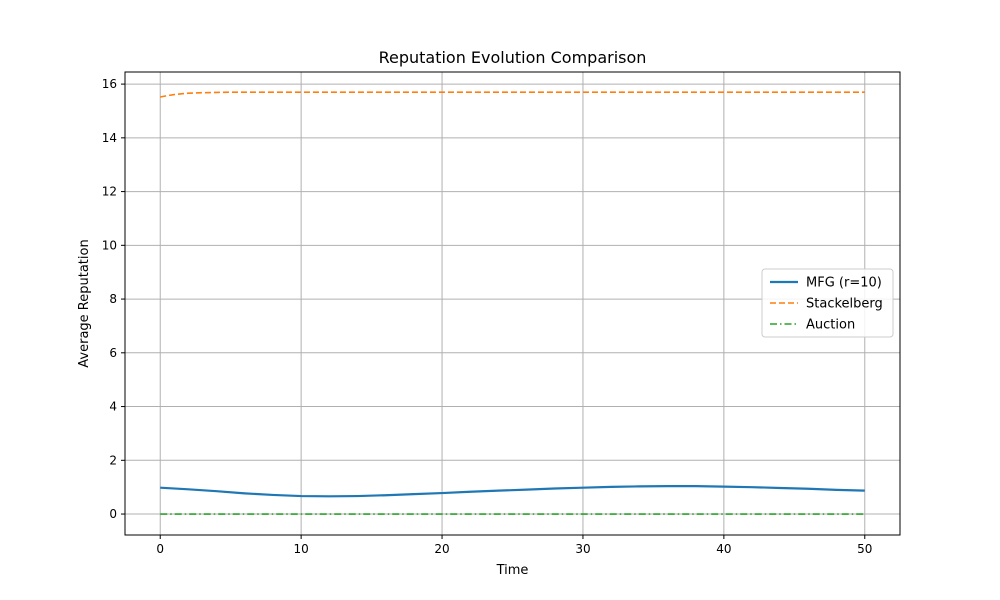  Describe the element at coordinates (582, 549) in the screenshot. I see `x-tick-label: 30` at that location.